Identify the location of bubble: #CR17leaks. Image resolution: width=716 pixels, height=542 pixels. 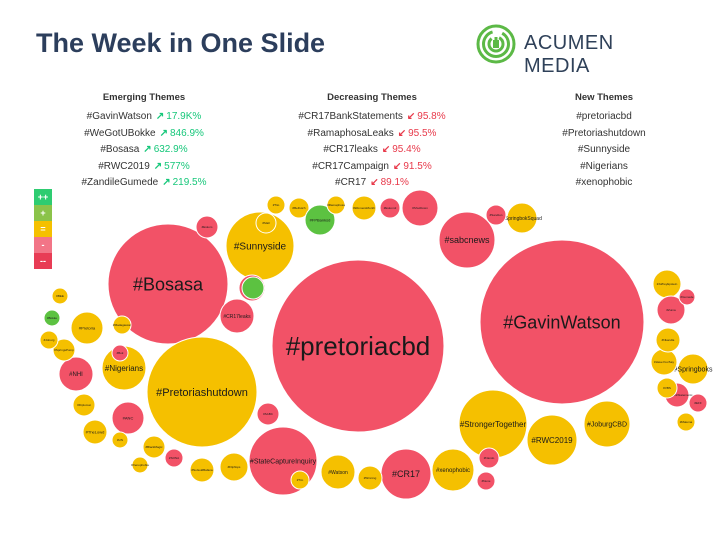
(237, 316).